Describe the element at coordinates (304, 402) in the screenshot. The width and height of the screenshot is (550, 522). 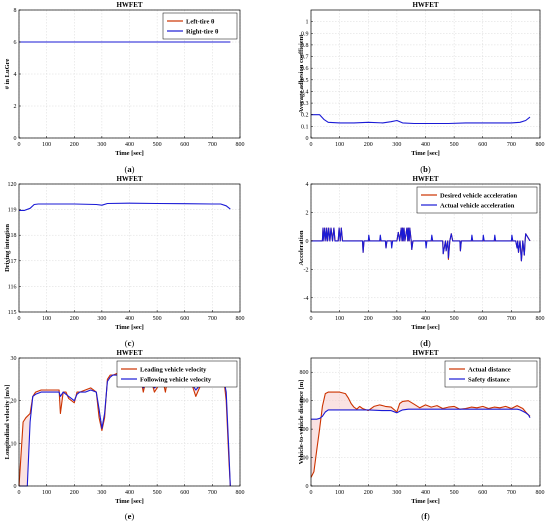
I see `y-tick-label: 600` at that location.